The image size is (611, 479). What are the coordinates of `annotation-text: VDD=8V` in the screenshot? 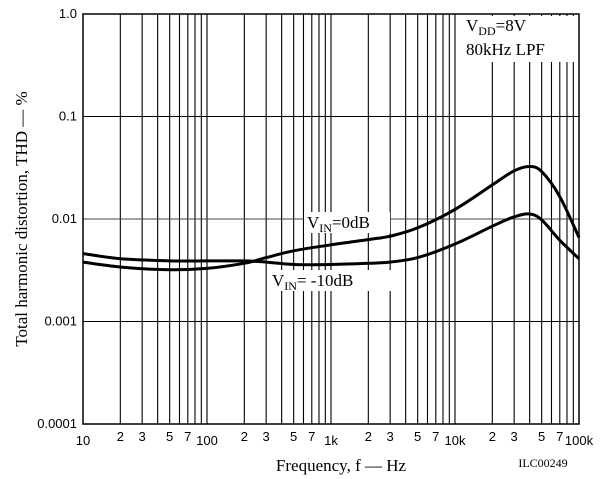 It's located at (496, 27).